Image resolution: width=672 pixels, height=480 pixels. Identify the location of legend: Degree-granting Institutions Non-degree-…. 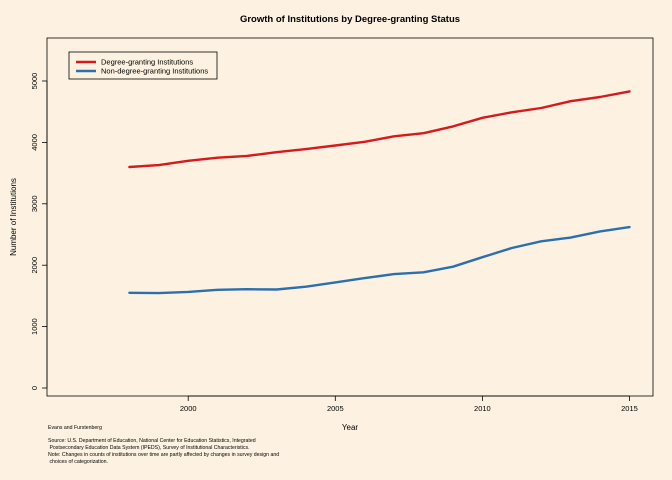
(143, 65).